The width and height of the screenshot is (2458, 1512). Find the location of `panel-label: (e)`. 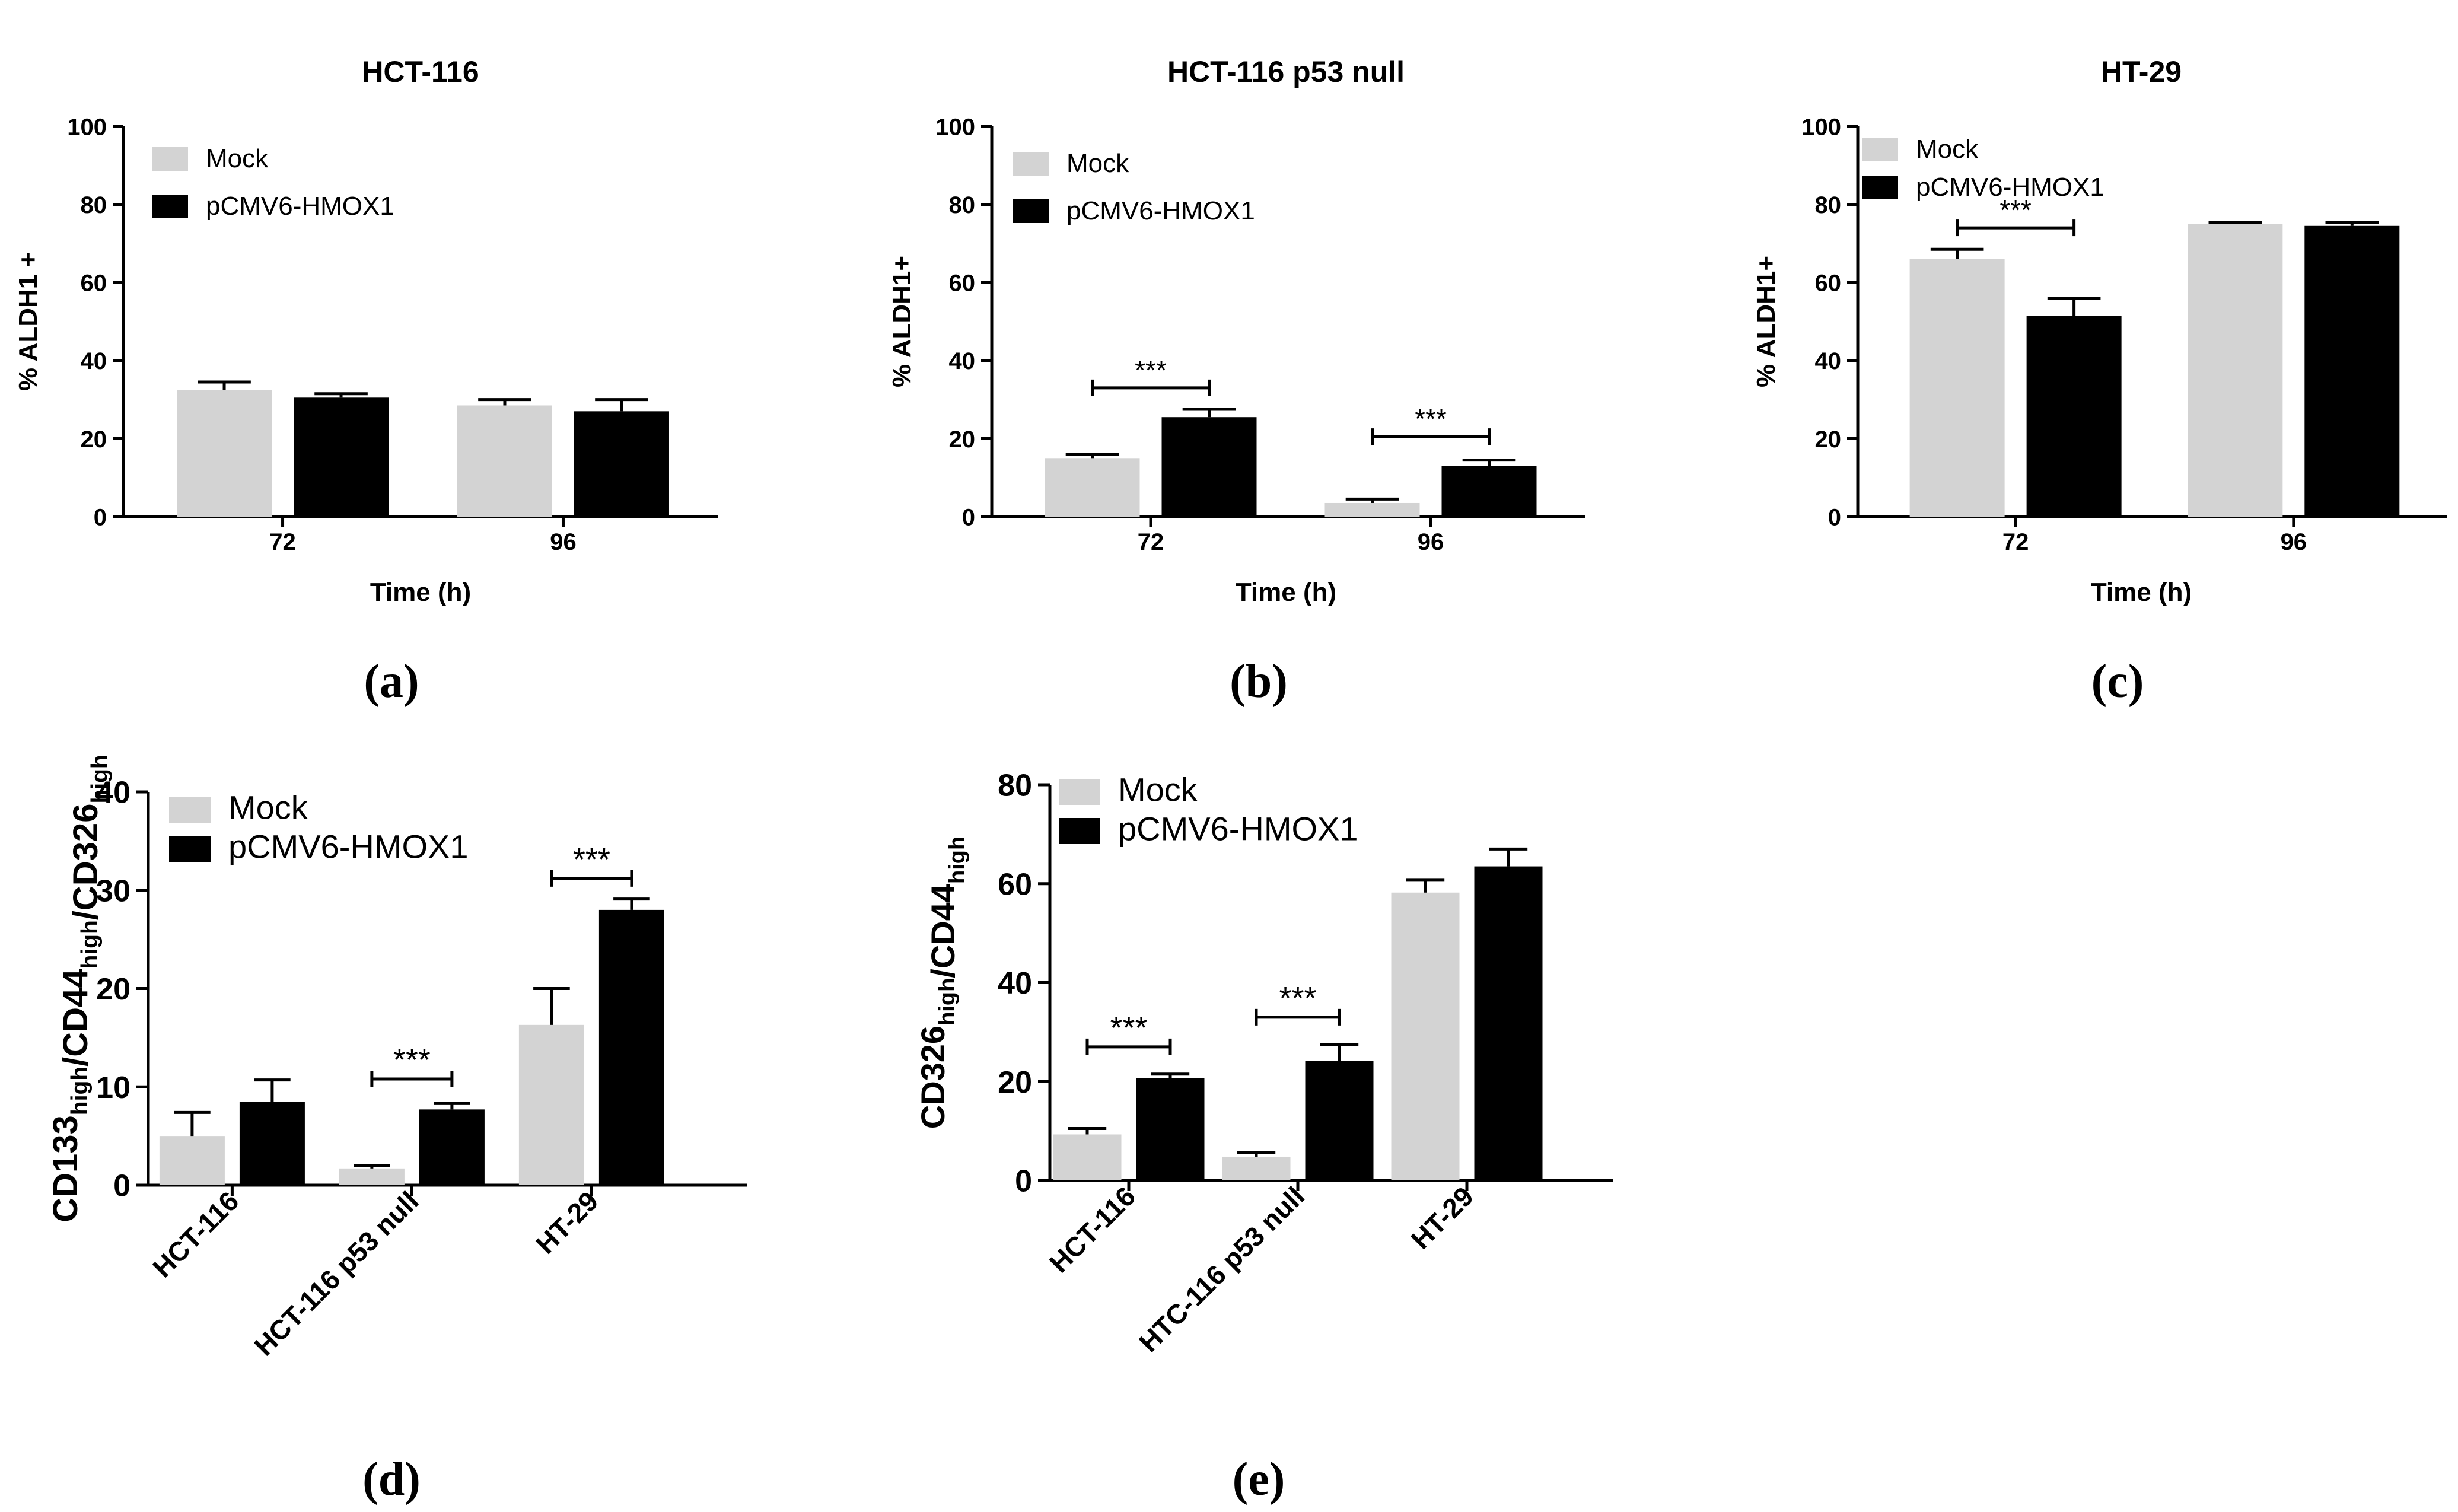

panel-label: (e) is located at coordinates (1259, 1479).